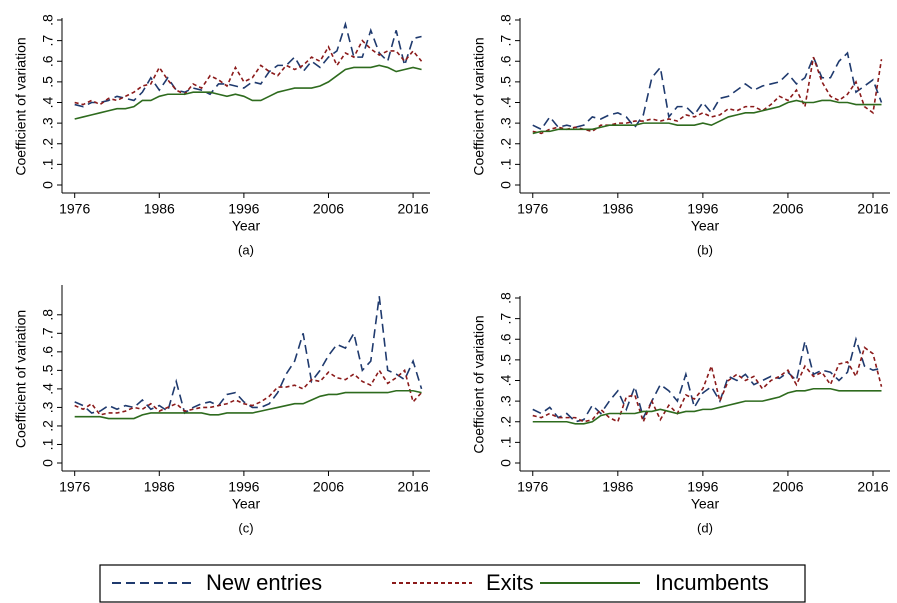 Image resolution: width=897 pixels, height=603 pixels. Describe the element at coordinates (712, 582) in the screenshot. I see `legend-label: Incumbents` at that location.